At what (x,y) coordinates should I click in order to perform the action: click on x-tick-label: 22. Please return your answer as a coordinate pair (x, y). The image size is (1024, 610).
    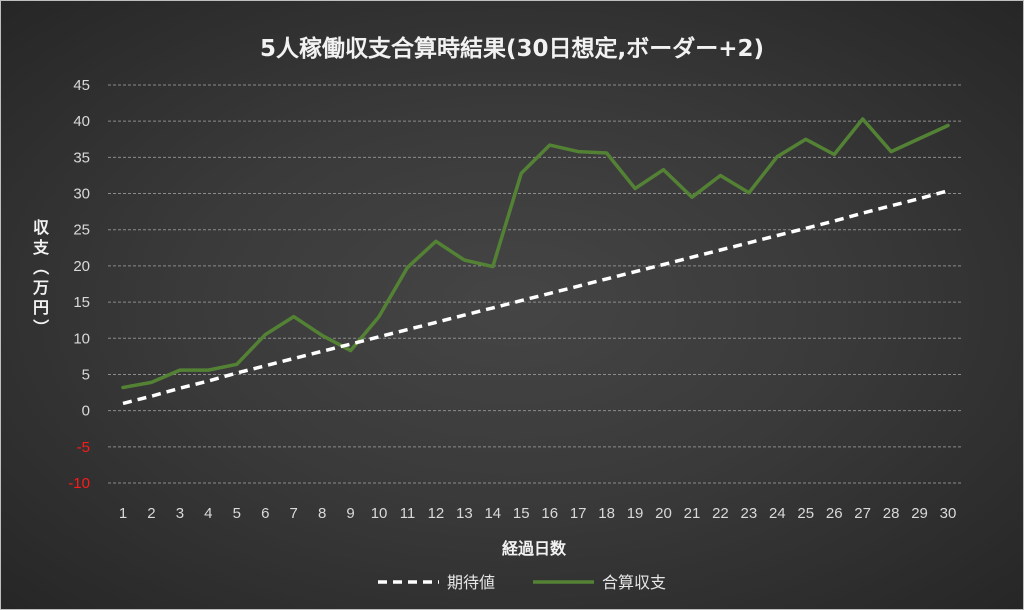
    Looking at the image, I should click on (720, 513).